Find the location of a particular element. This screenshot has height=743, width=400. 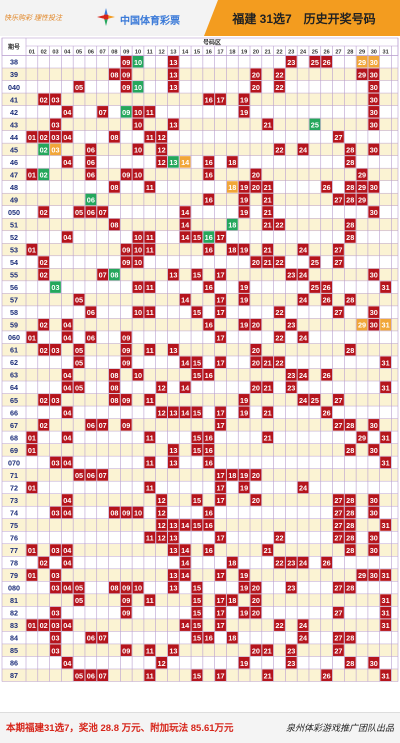

main-ball-number: 06 is located at coordinates (91, 312).